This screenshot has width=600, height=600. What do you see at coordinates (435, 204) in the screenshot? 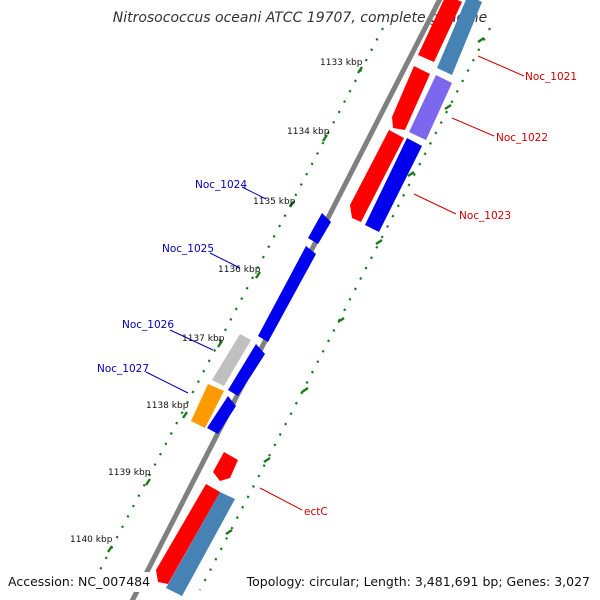
I see `callout-noc1023` at bounding box center [435, 204].